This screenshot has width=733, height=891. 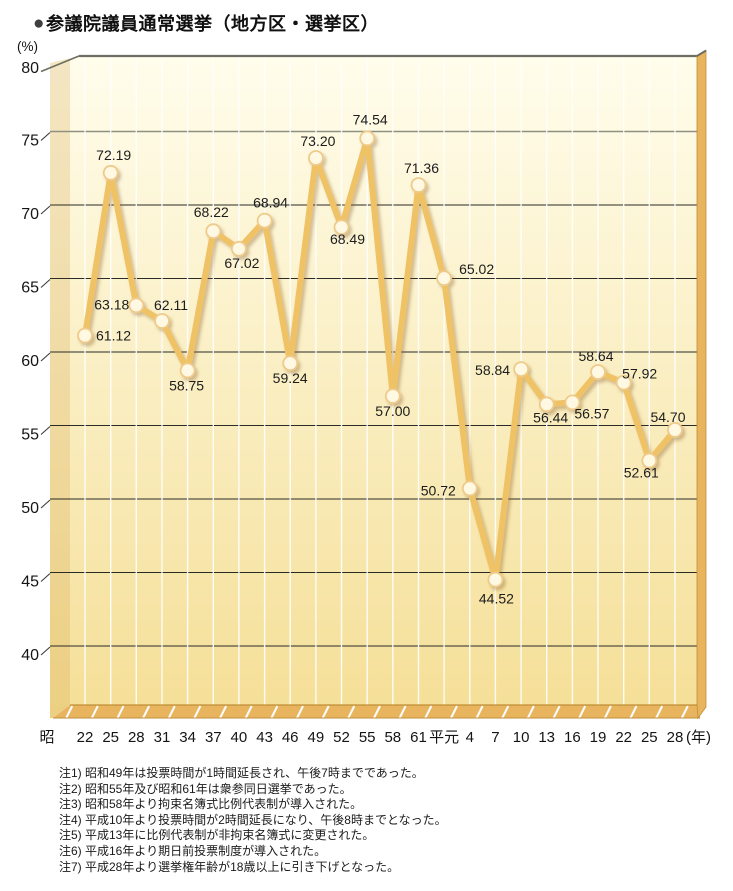 I want to click on data-point-label: 68.94, so click(x=270, y=203).